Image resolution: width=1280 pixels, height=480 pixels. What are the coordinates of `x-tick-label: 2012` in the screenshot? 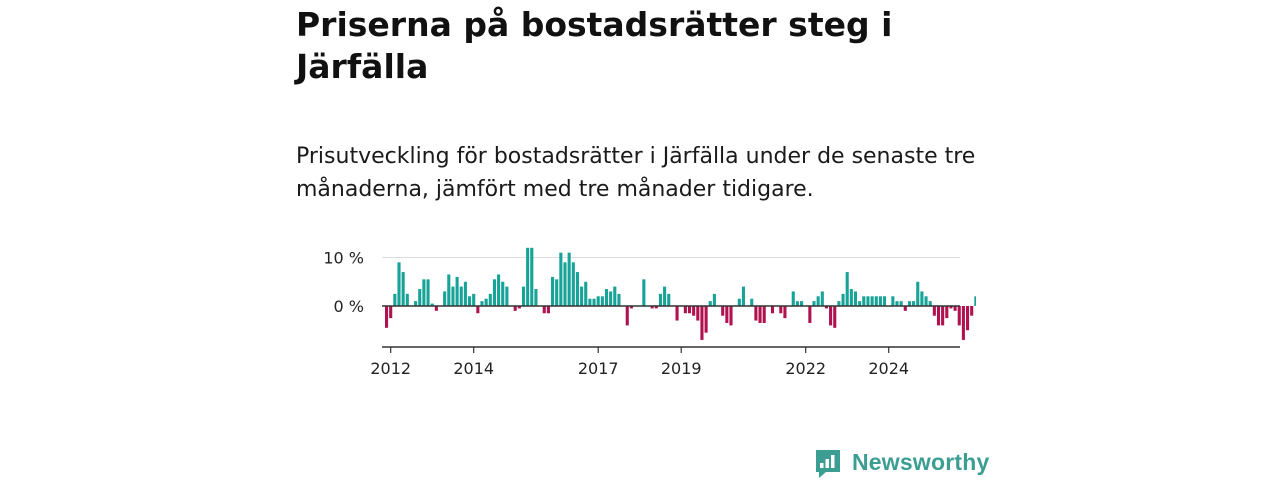 It's located at (390, 368).